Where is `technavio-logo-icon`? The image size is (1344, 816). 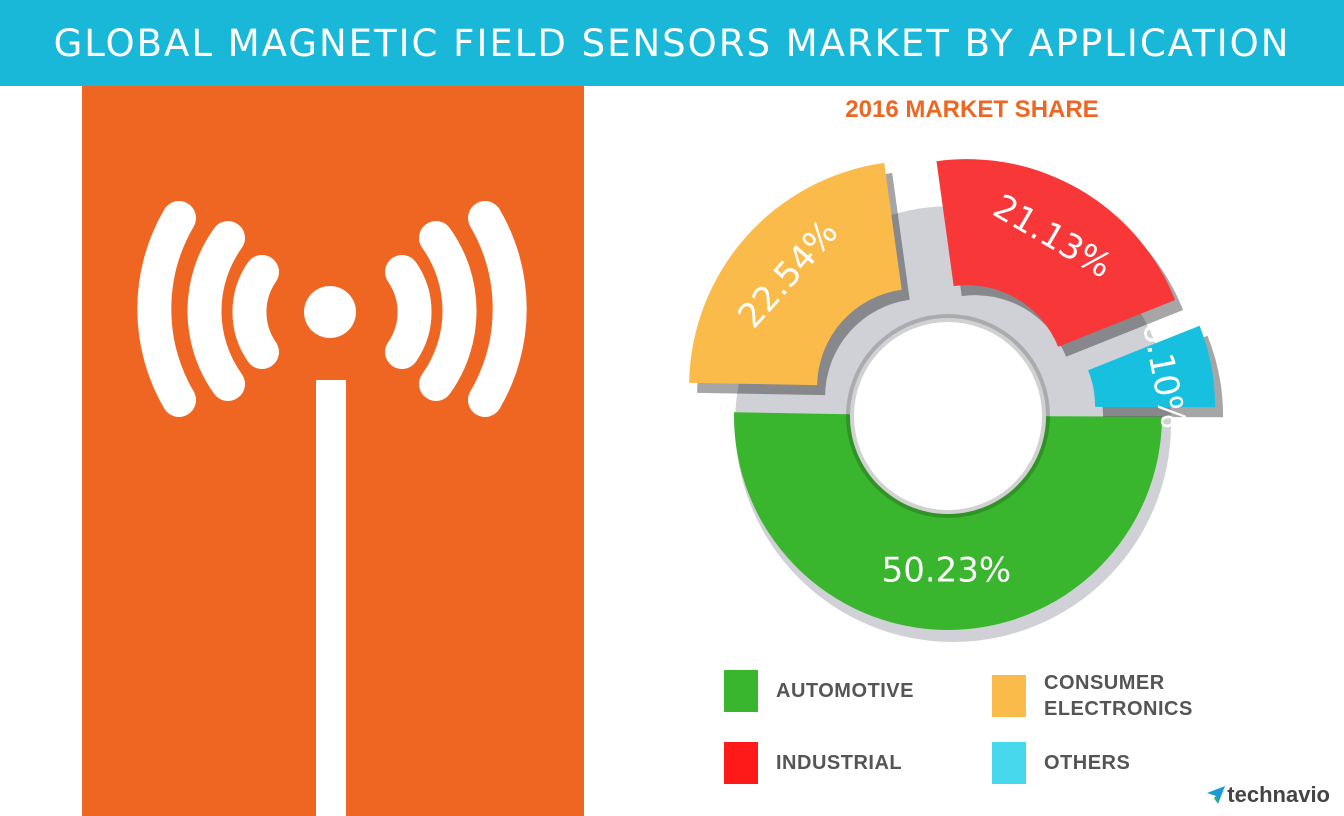 technavio-logo-icon is located at coordinates (1216, 795).